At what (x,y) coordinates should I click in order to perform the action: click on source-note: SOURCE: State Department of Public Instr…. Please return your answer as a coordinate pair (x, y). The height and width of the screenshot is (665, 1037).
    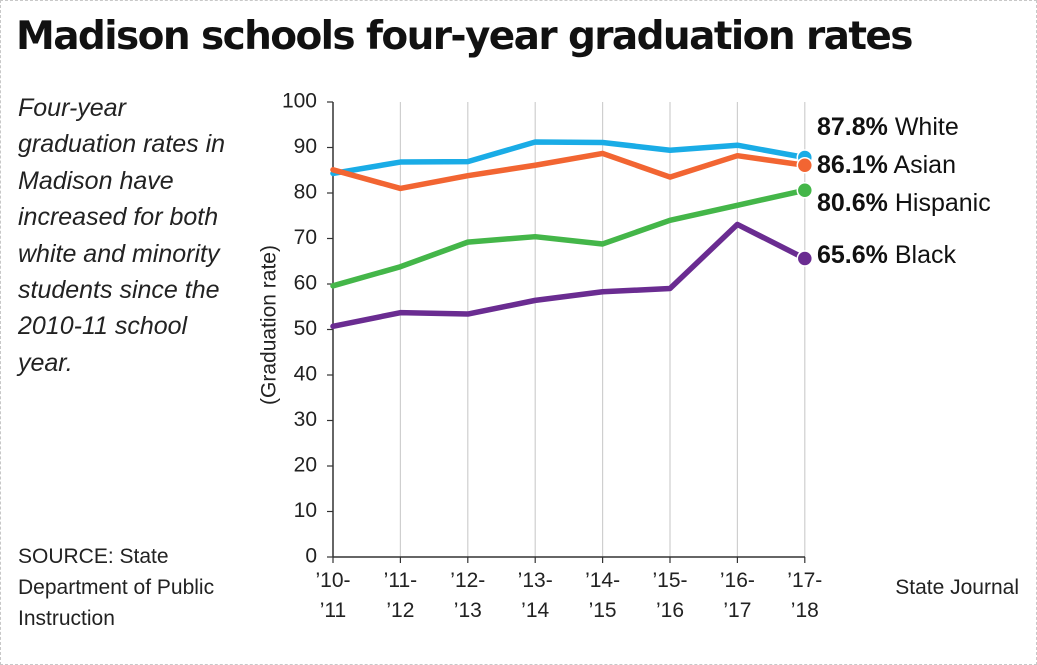
    Looking at the image, I should click on (116, 587).